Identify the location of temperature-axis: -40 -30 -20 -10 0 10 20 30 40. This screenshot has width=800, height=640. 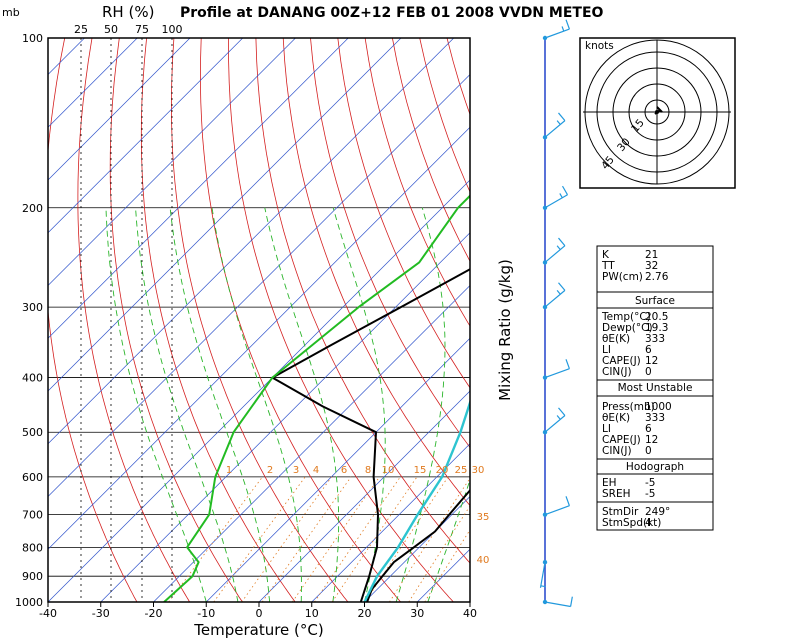
(258, 611).